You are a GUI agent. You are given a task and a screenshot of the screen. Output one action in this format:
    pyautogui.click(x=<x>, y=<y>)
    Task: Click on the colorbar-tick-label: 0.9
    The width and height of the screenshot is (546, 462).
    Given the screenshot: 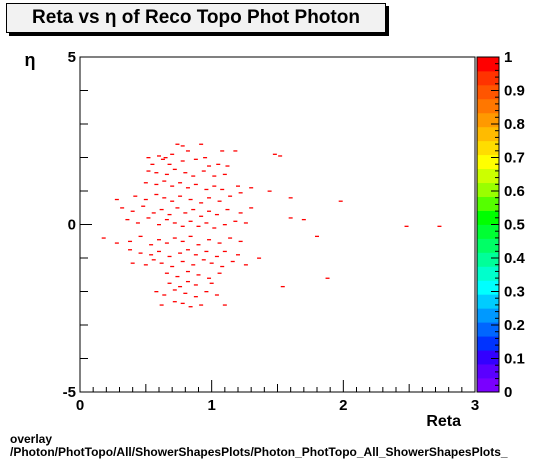 What is the action you would take?
    pyautogui.click(x=514, y=91)
    